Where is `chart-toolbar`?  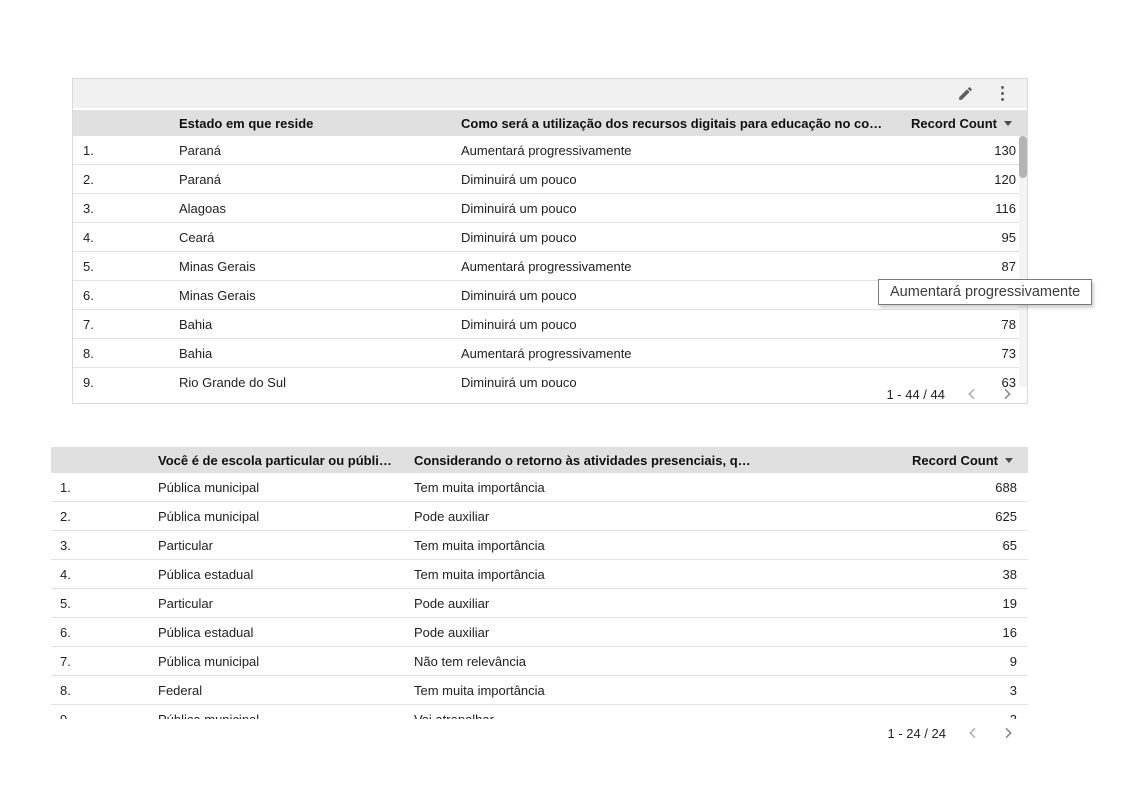 chart-toolbar is located at coordinates (550, 93).